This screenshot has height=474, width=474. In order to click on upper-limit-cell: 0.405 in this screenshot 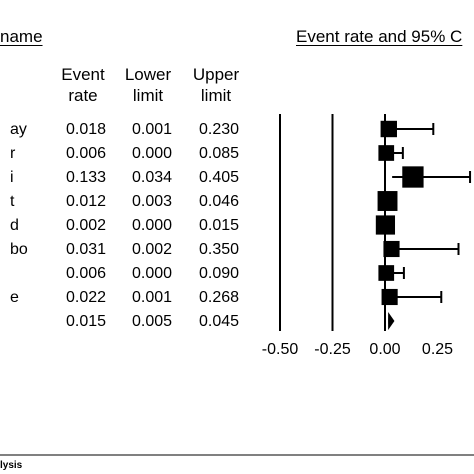, I will do `click(219, 177)`.